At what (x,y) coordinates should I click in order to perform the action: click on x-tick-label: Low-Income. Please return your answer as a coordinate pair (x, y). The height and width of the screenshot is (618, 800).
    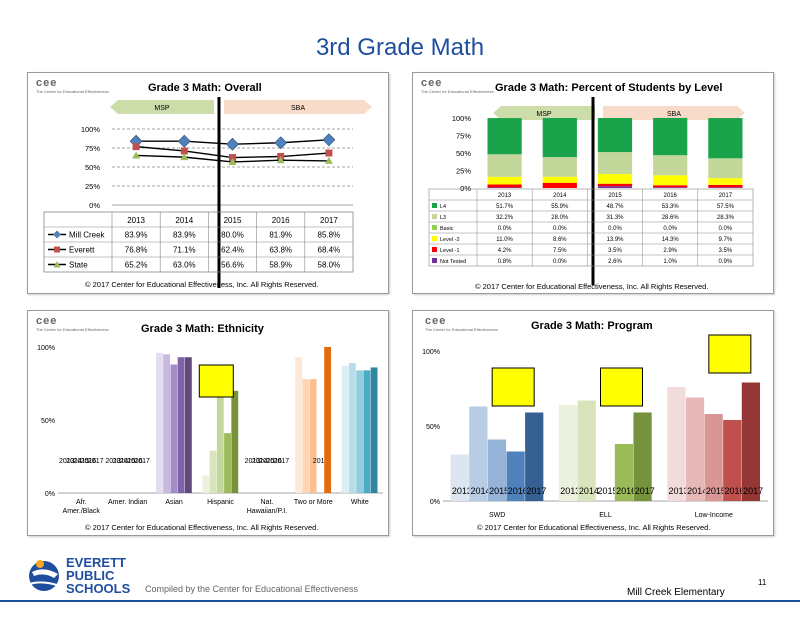
    Looking at the image, I should click on (714, 515).